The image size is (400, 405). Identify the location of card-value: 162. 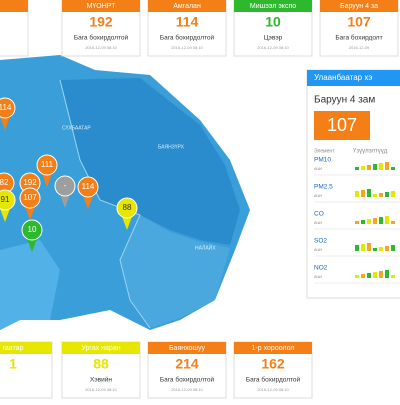
(273, 364).